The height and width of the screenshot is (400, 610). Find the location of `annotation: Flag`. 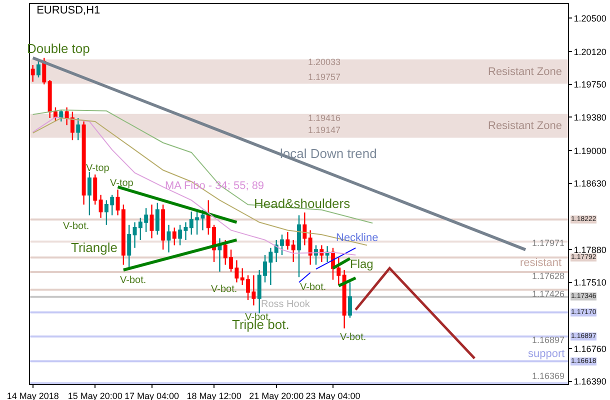

annotation: Flag is located at coordinates (362, 264).